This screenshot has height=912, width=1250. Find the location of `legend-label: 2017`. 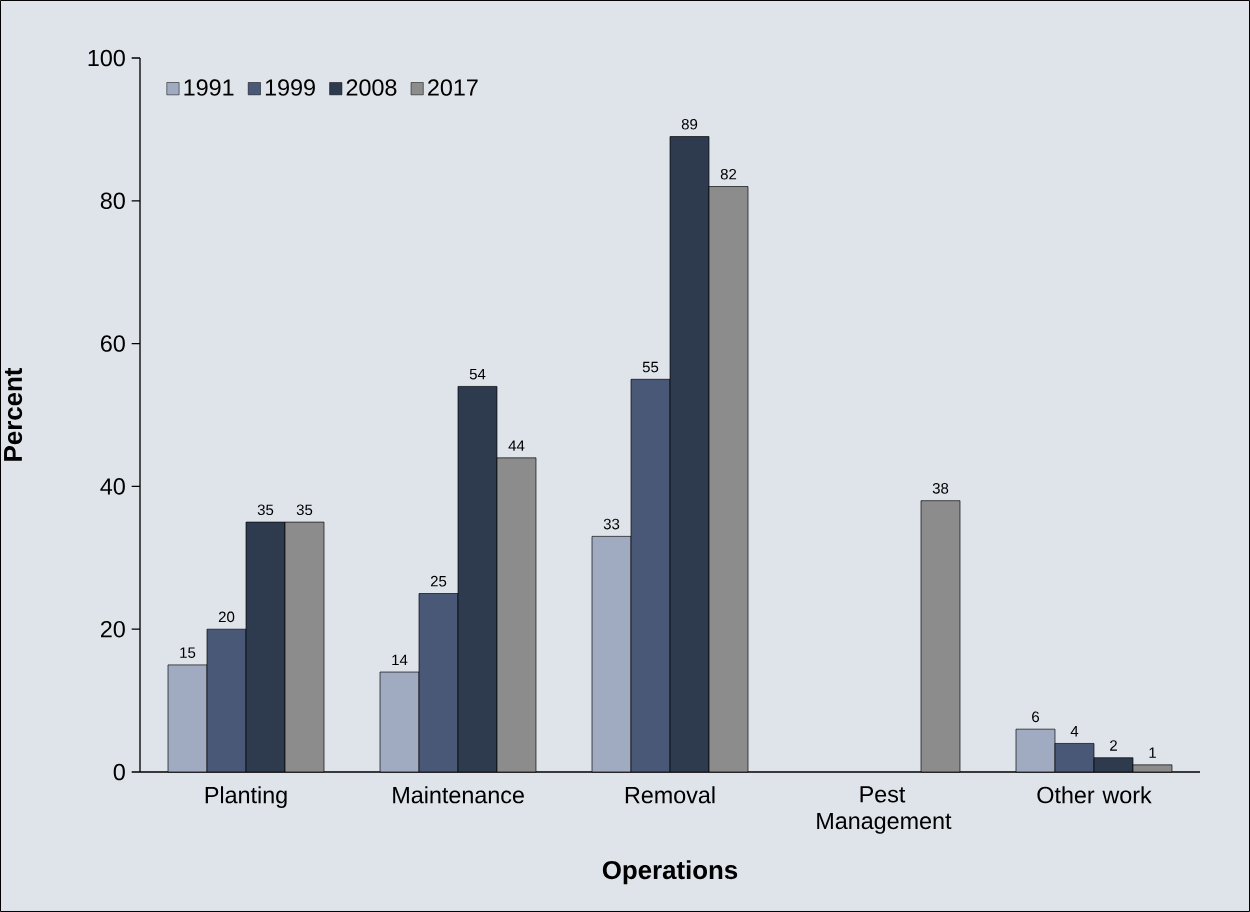

legend-label: 2017 is located at coordinates (453, 87).